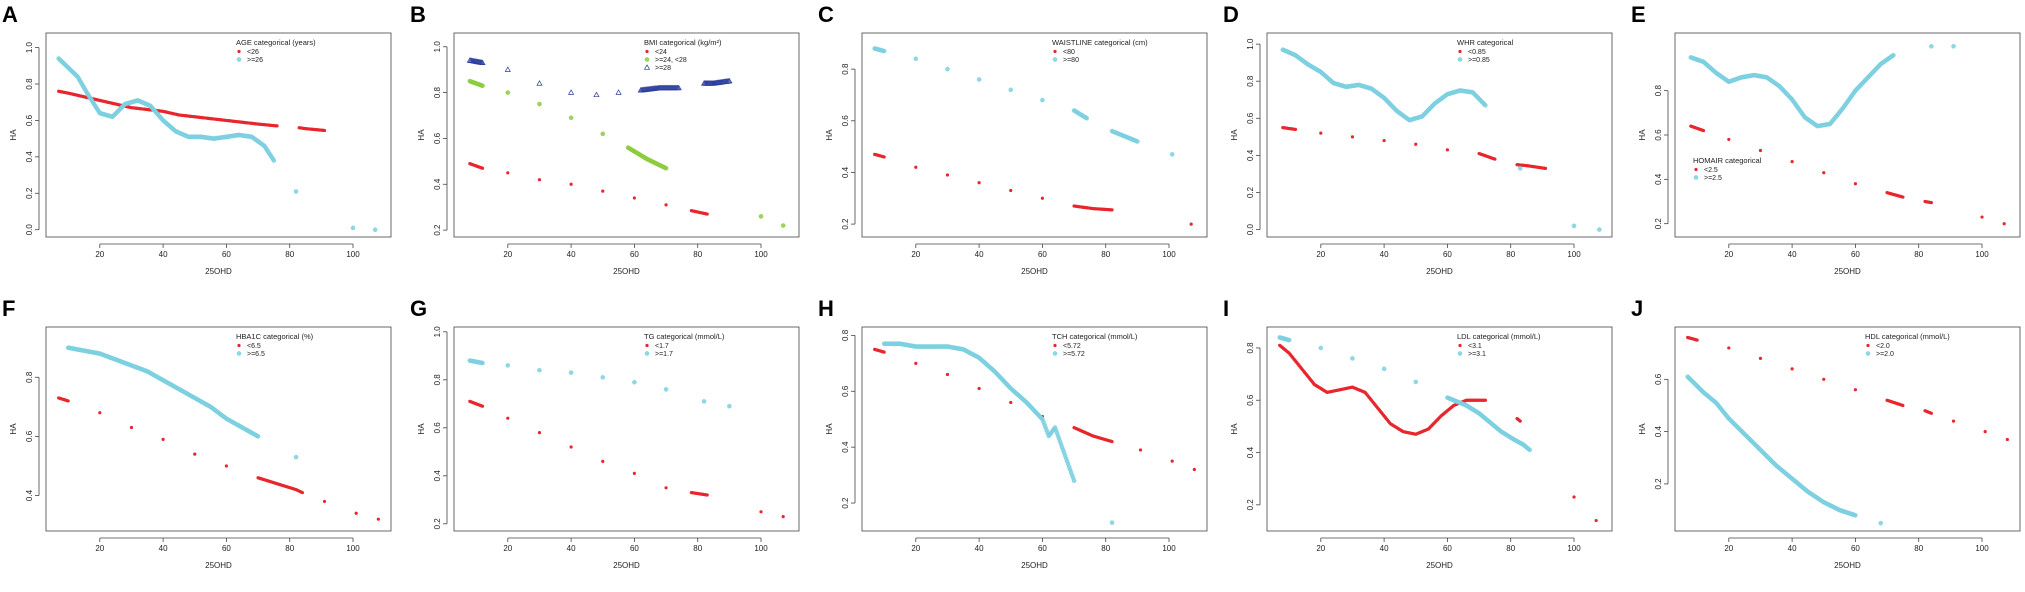  Describe the element at coordinates (1071, 60) in the screenshot. I see `legend-label: >=80` at that location.